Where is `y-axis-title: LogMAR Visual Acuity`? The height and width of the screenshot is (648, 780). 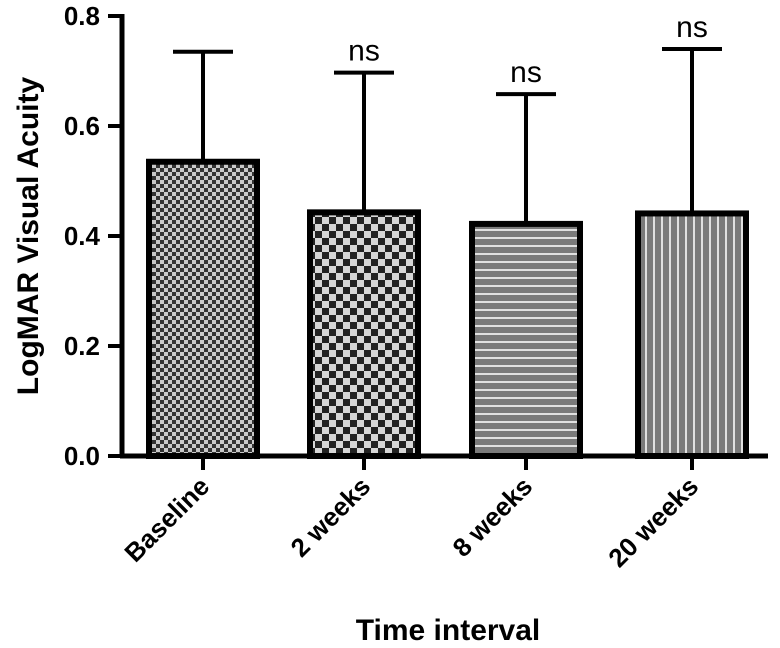
y-axis-title: LogMAR Visual Acuity is located at coordinates (28, 236).